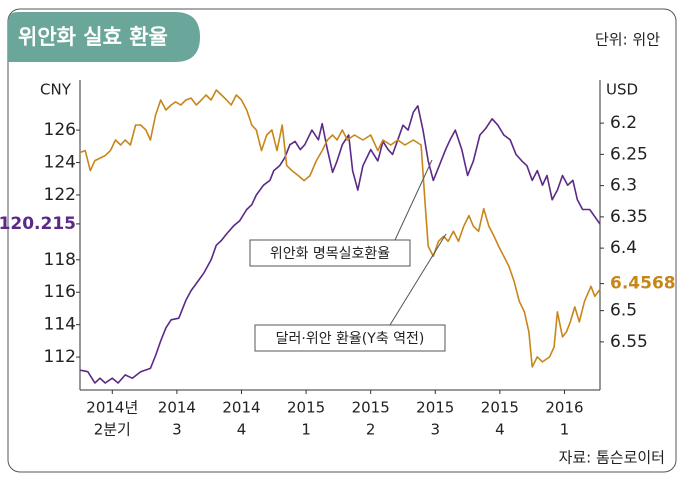  I want to click on y2-tick-label: 6.3, so click(623, 186).